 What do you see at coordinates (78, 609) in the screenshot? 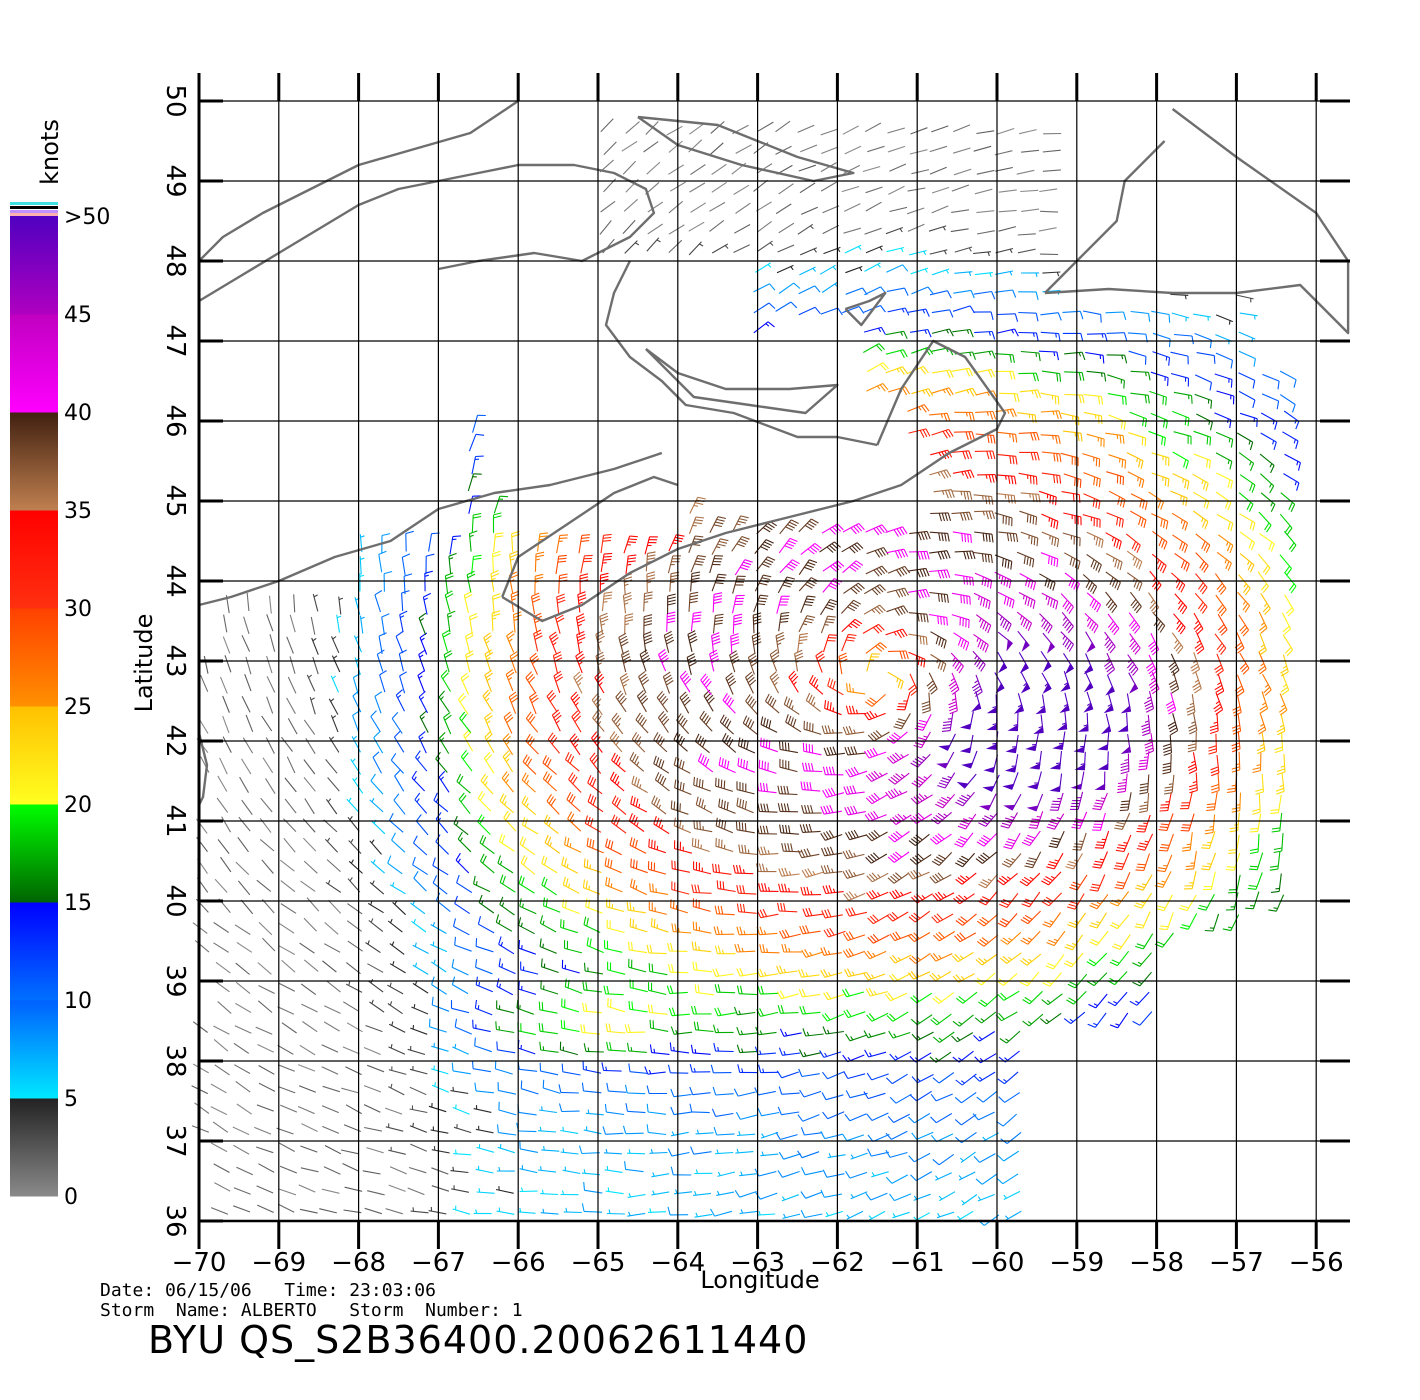
I see `colorbar-tick-label: 30` at bounding box center [78, 609].